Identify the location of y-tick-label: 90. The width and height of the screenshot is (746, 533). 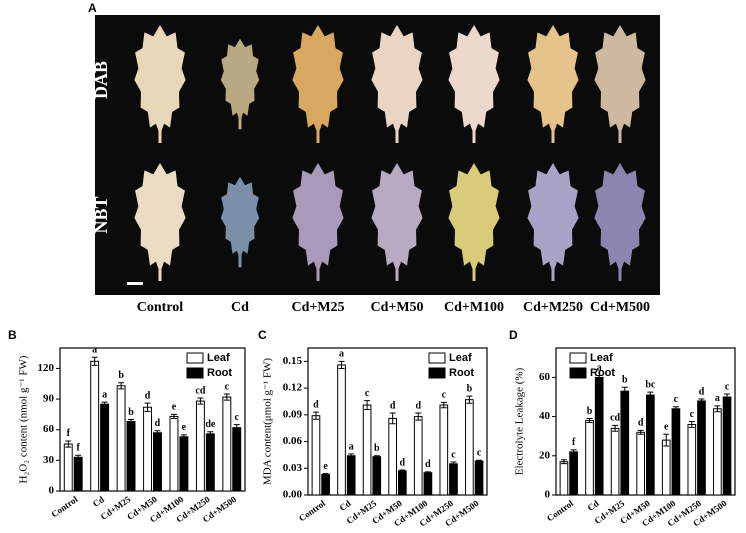
(49, 399).